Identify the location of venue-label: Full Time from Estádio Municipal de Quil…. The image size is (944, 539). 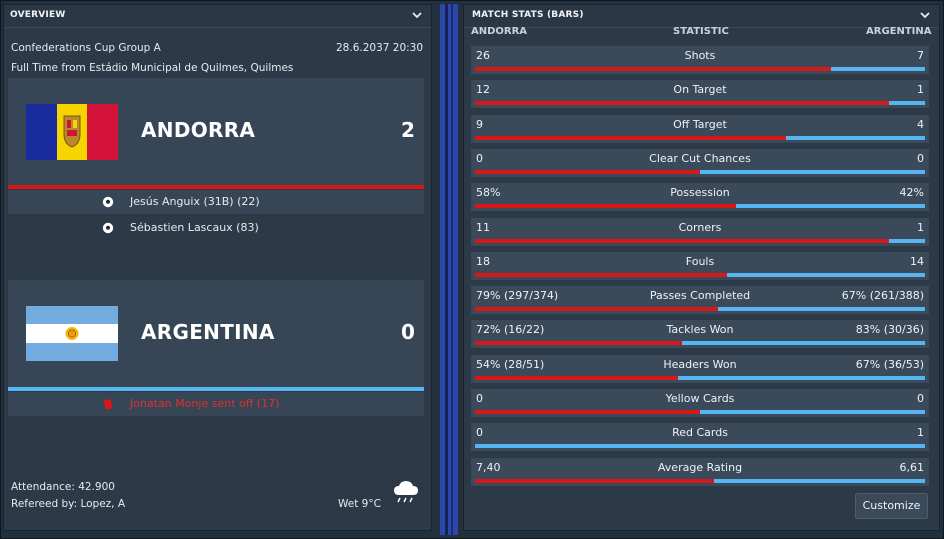
(152, 68).